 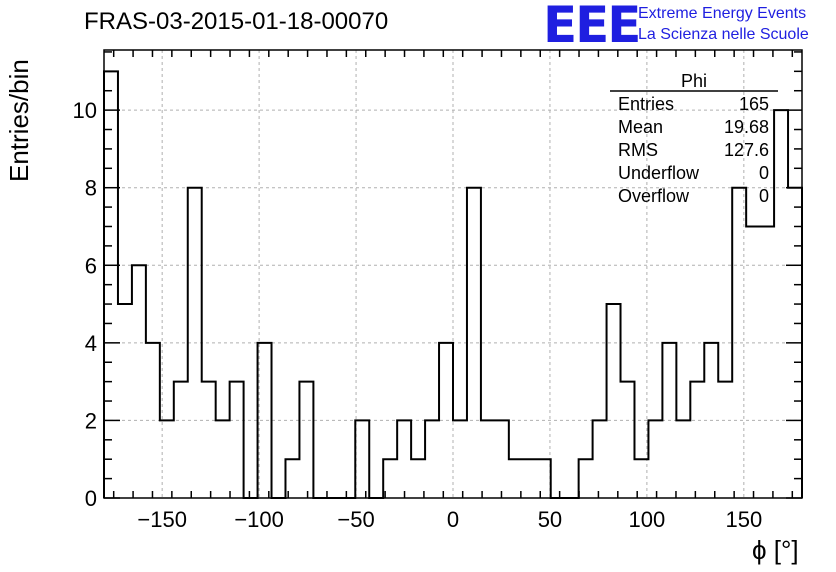 I want to click on stats-label: Mean, so click(x=640, y=127).